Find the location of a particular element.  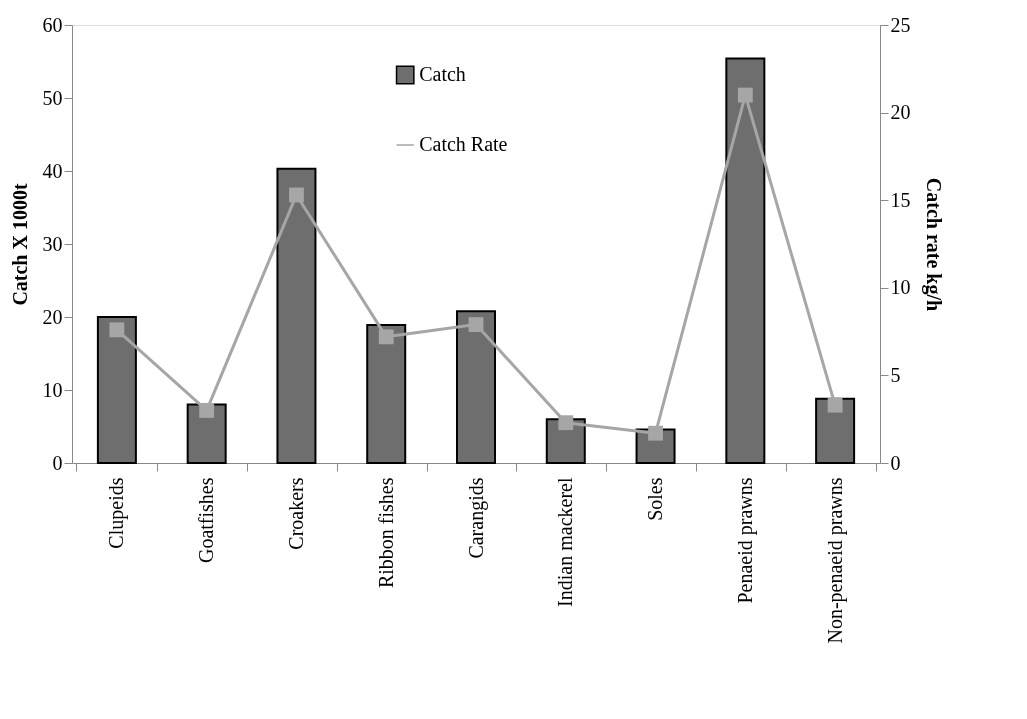

x-tick-label: Goatfishes is located at coordinates (206, 520).